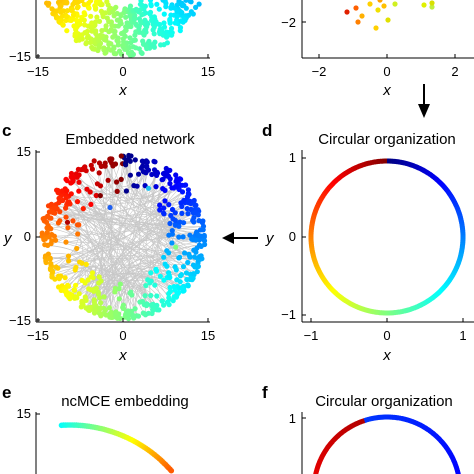  Describe the element at coordinates (387, 444) in the screenshot. I see `panel-f-ring` at that location.